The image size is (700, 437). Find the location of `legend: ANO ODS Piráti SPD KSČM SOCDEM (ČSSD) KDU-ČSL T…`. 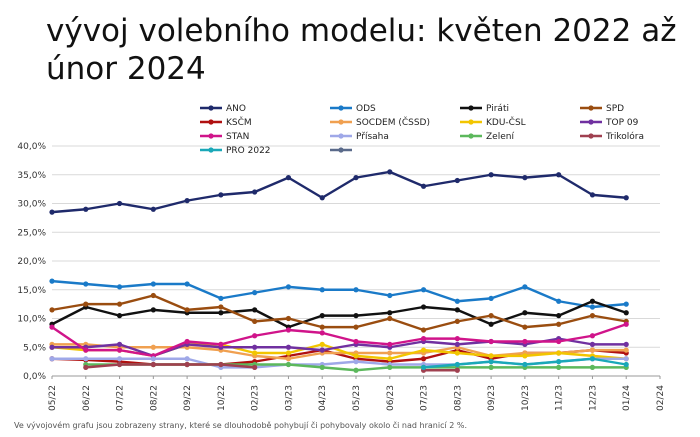

legend: ANO ODS Piráti SPD KSČM SOCDEM (ČSSD) KDU-ČSL T… is located at coordinates (422, 130).